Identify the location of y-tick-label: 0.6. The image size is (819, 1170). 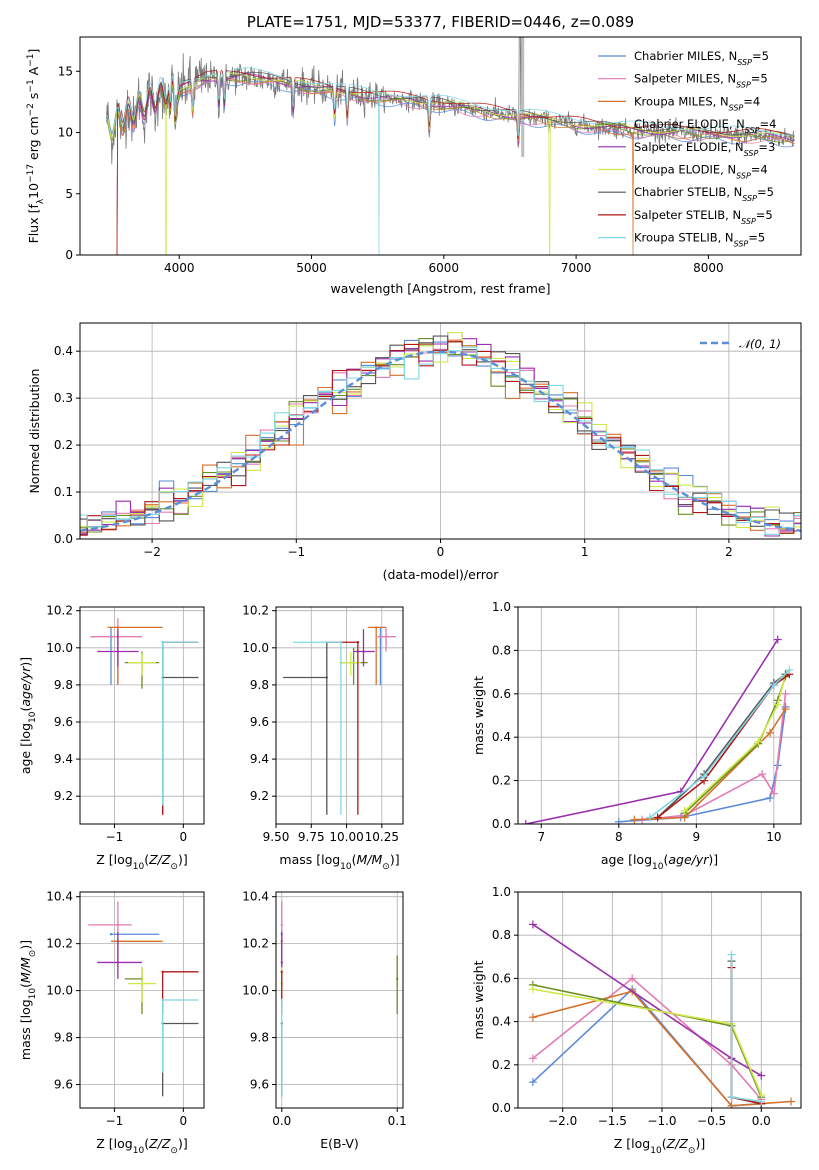
(501, 694).